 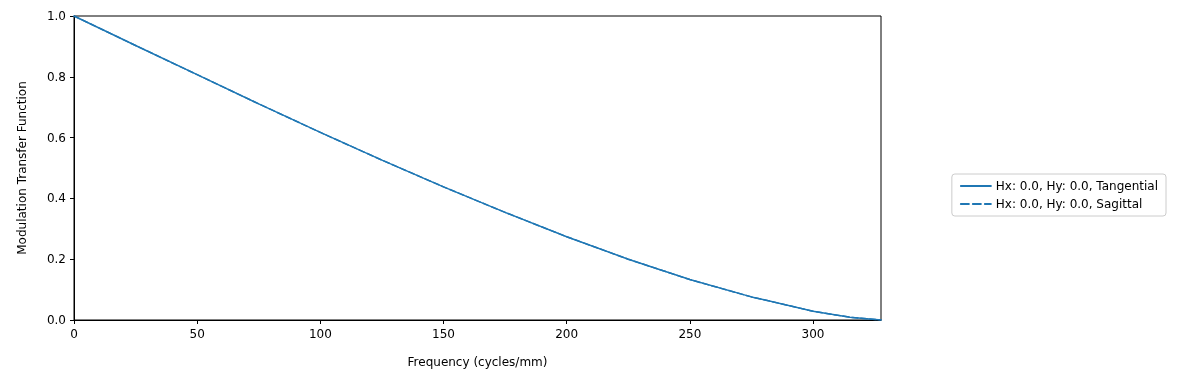 I want to click on legend-label: Hx: 0.0, Hy: 0.0, Sagittal, so click(x=1069, y=204).